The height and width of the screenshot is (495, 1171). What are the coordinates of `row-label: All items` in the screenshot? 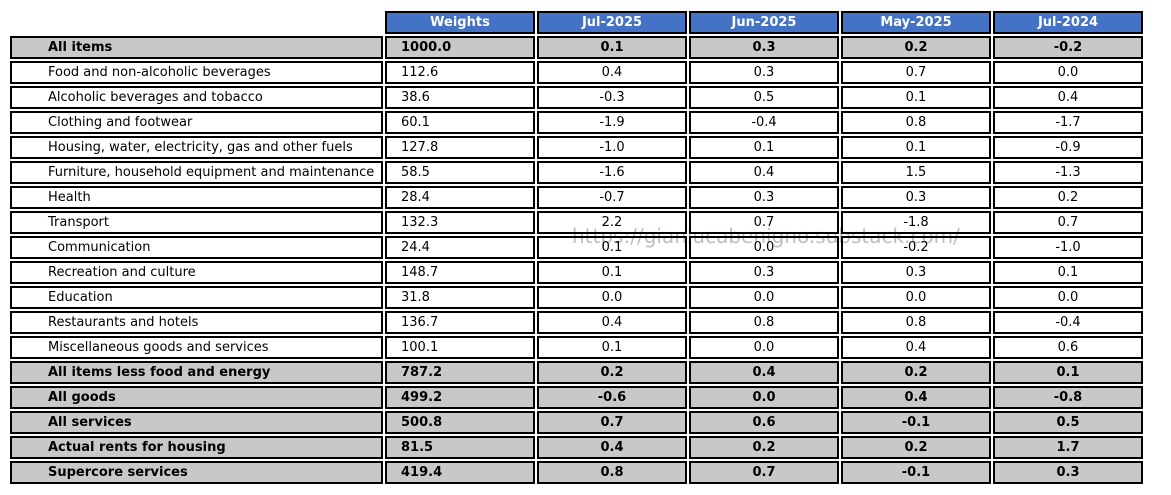 It's located at (196, 47).